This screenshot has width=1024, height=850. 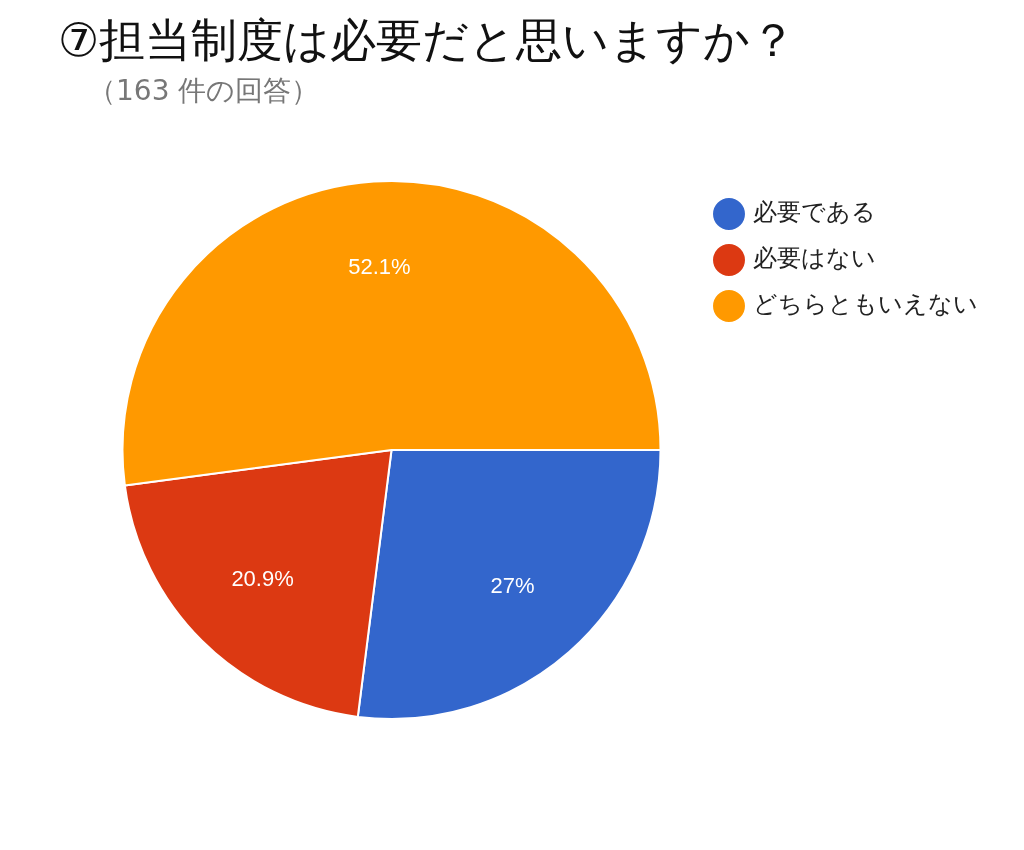 I want to click on legend-label: 必要はない, so click(x=814, y=258).